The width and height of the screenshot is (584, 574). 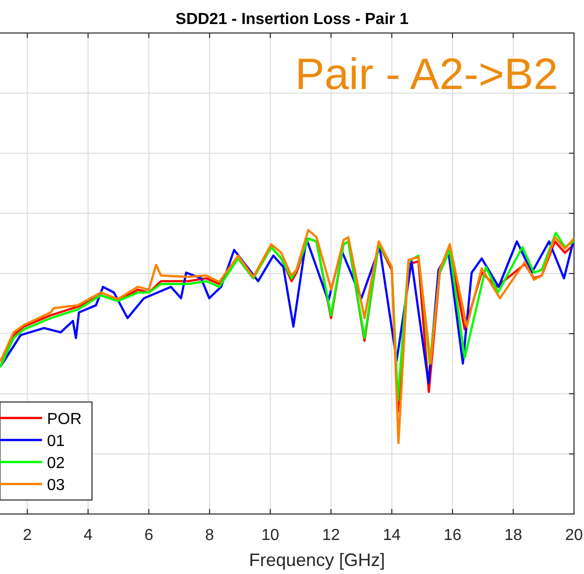 I want to click on legend-label: POR, so click(x=64, y=419).